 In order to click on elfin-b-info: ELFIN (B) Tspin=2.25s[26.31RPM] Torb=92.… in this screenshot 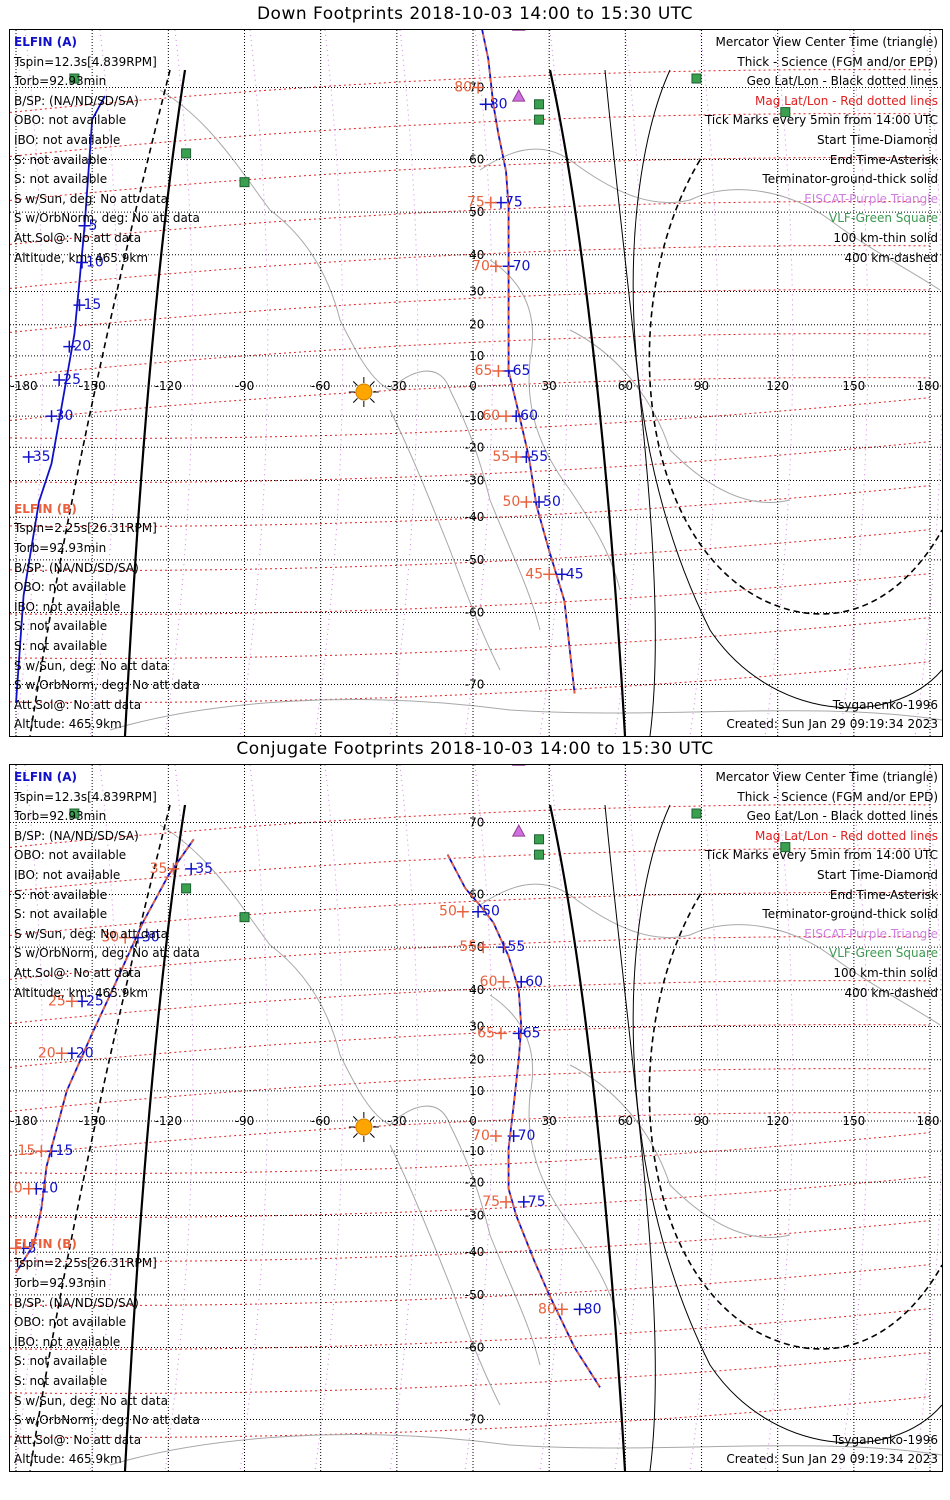, I will do `click(107, 1352)`.